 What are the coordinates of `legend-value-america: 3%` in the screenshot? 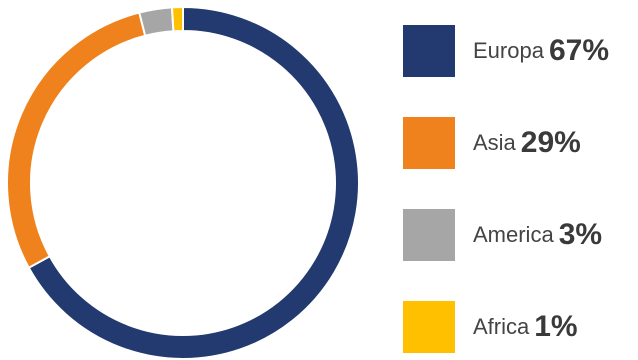 It's located at (580, 234).